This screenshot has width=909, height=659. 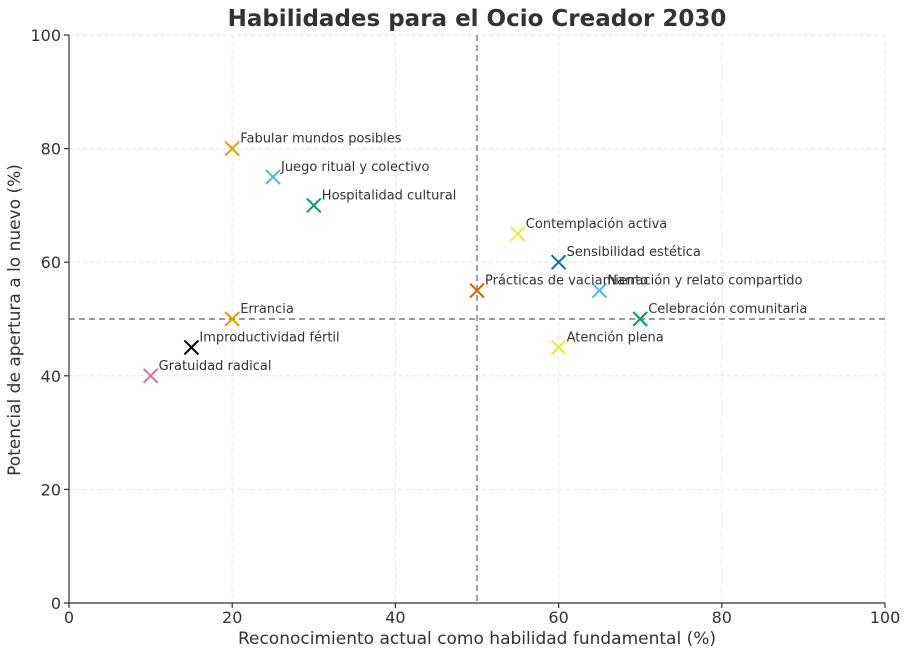 What do you see at coordinates (395, 617) in the screenshot?
I see `x-tick-label: 40` at bounding box center [395, 617].